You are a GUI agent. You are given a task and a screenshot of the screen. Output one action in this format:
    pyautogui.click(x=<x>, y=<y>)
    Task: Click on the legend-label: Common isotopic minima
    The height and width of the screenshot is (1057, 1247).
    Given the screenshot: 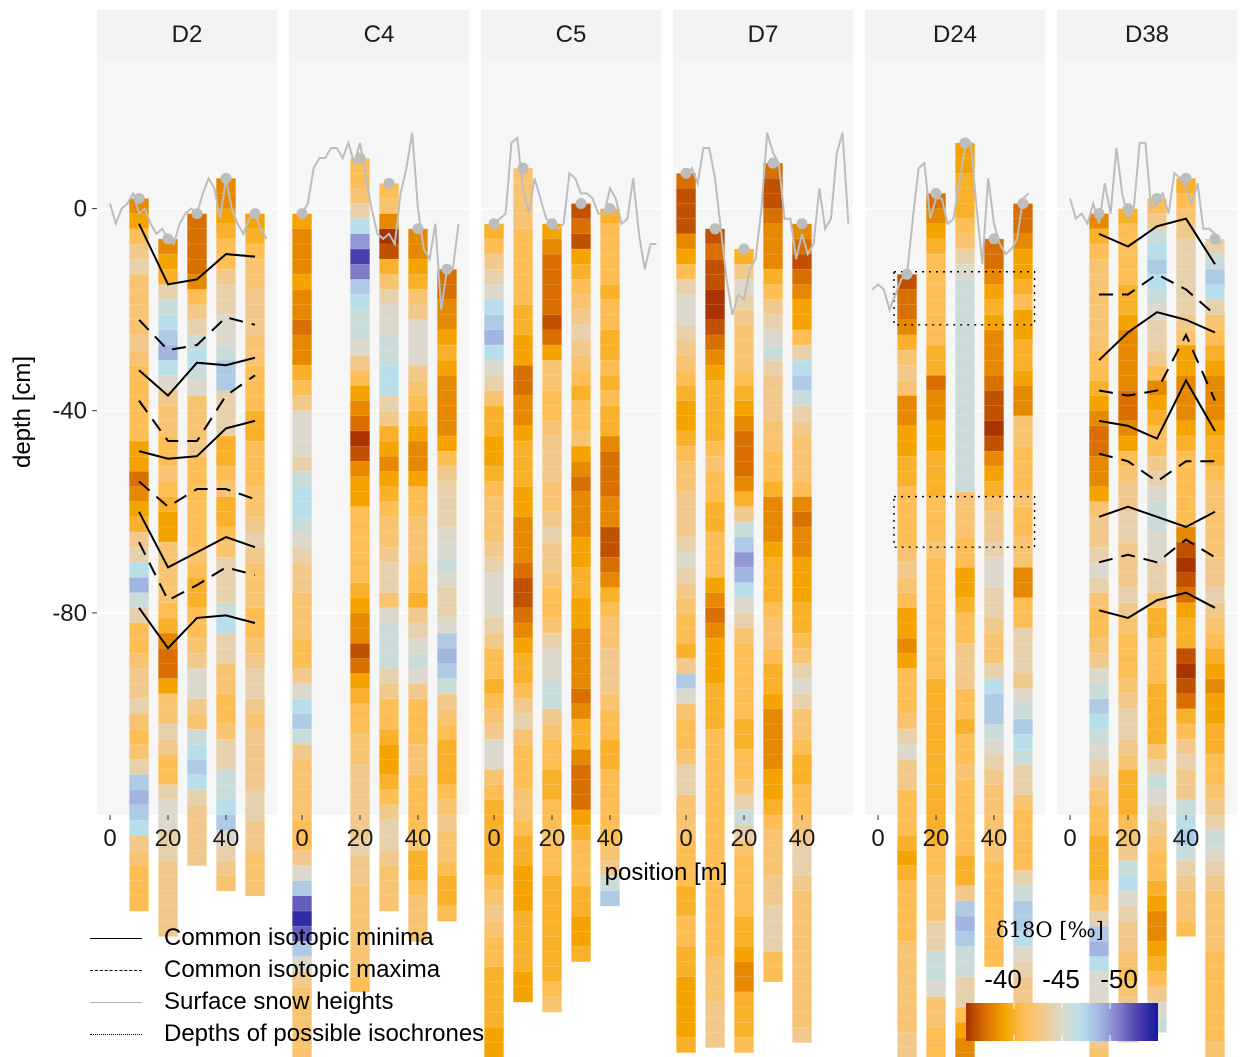 What is the action you would take?
    pyautogui.click(x=299, y=937)
    